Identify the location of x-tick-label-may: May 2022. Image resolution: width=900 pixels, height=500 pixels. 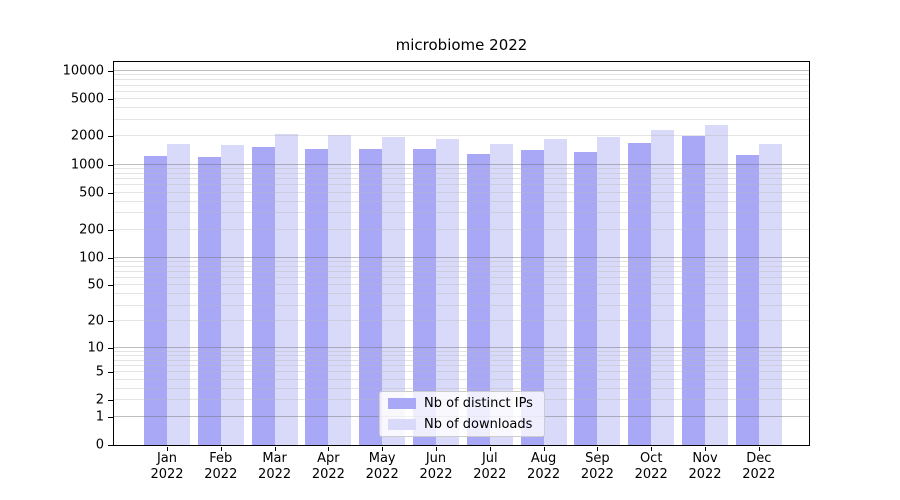
(382, 467).